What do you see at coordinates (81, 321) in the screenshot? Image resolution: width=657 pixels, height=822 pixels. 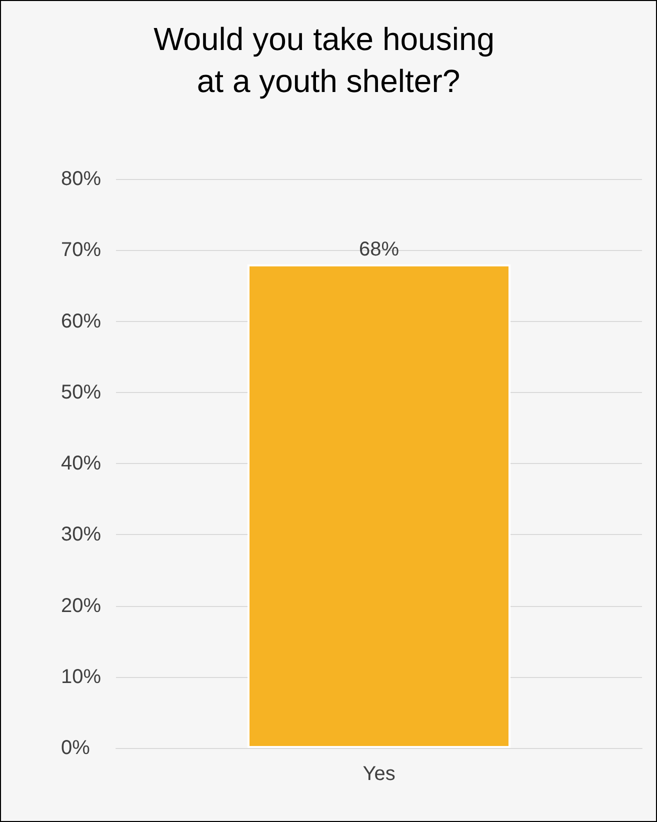 I see `y-tick-label: 60%` at bounding box center [81, 321].